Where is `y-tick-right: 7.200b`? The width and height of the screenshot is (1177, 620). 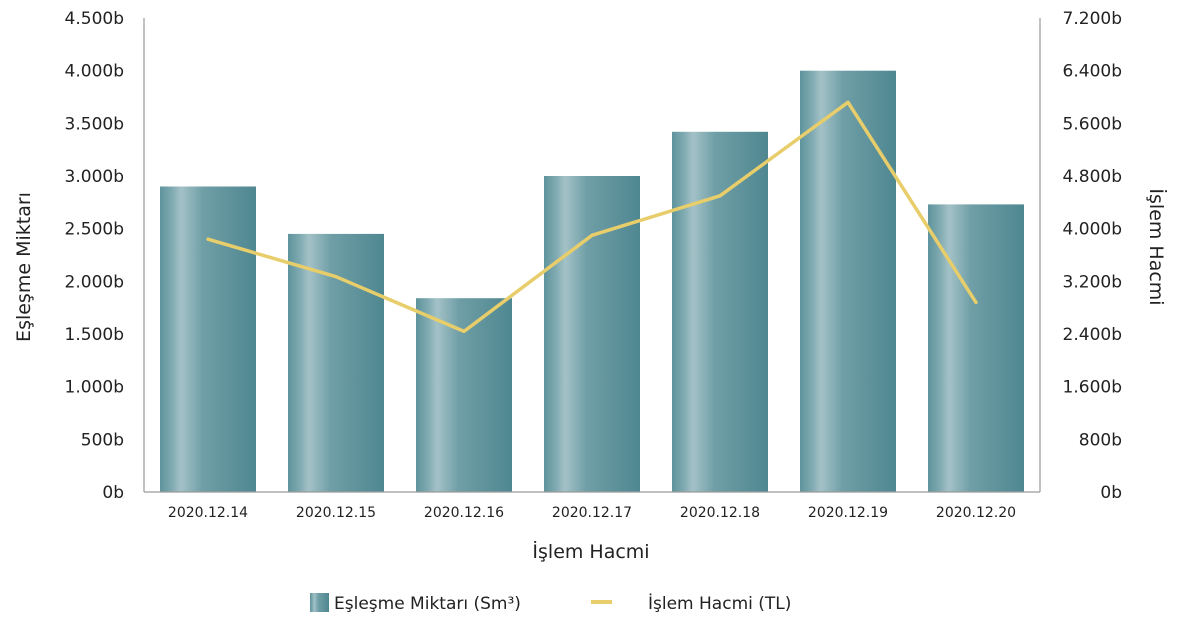
y-tick-right: 7.200b is located at coordinates (1092, 19).